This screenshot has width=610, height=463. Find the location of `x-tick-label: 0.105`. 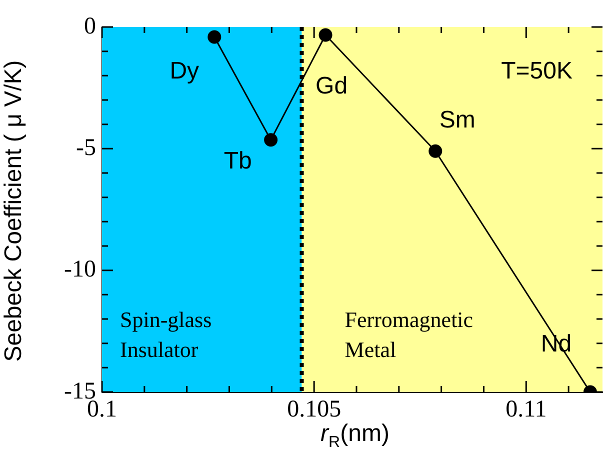

x-tick-label: 0.105 is located at coordinates (314, 409).